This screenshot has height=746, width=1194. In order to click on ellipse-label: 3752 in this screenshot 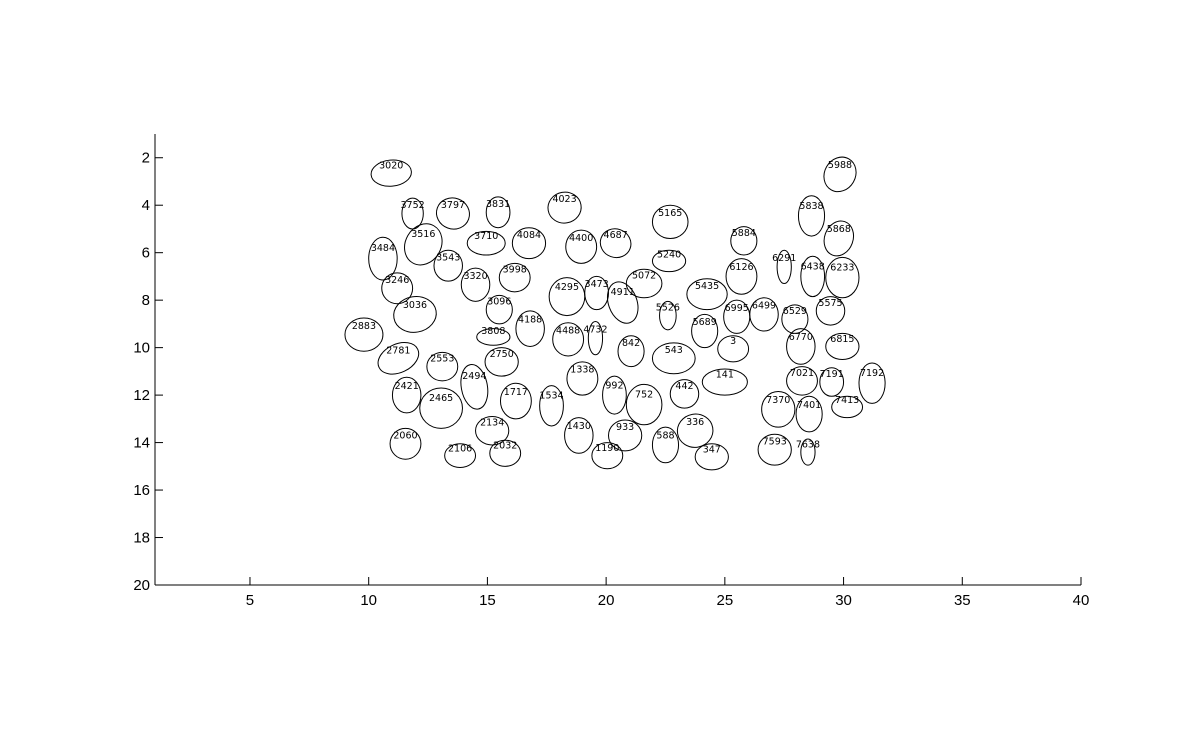, I will do `click(413, 205)`.